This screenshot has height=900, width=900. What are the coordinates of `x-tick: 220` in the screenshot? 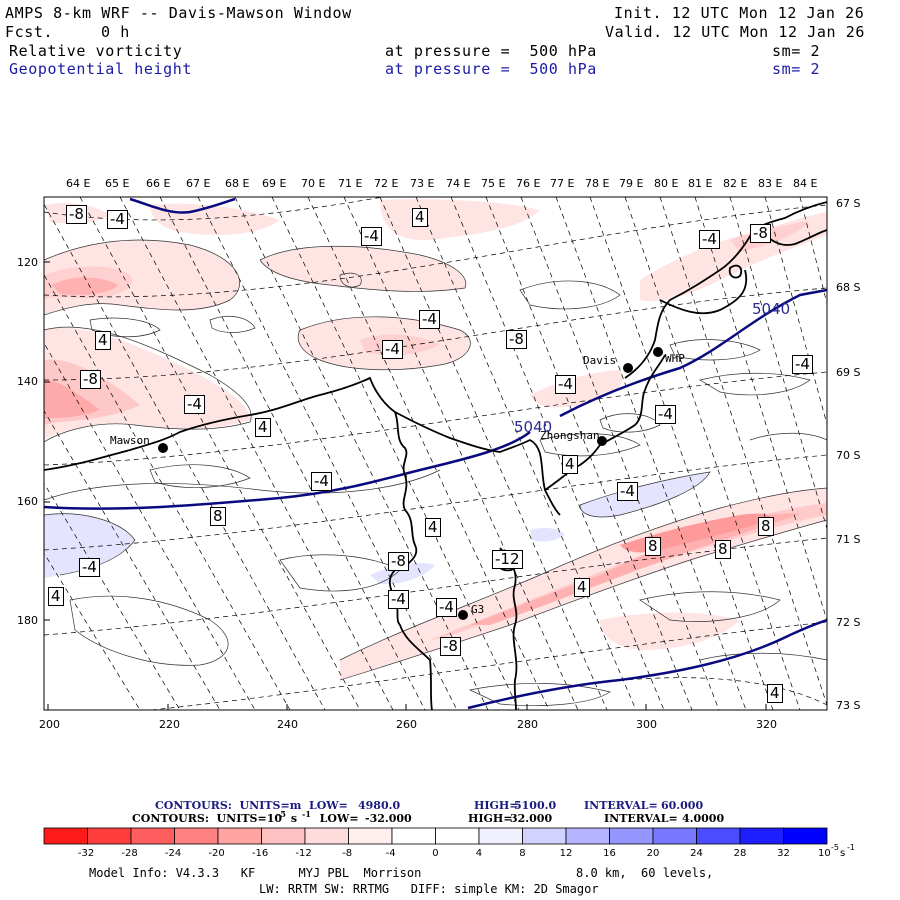 It's located at (169, 724).